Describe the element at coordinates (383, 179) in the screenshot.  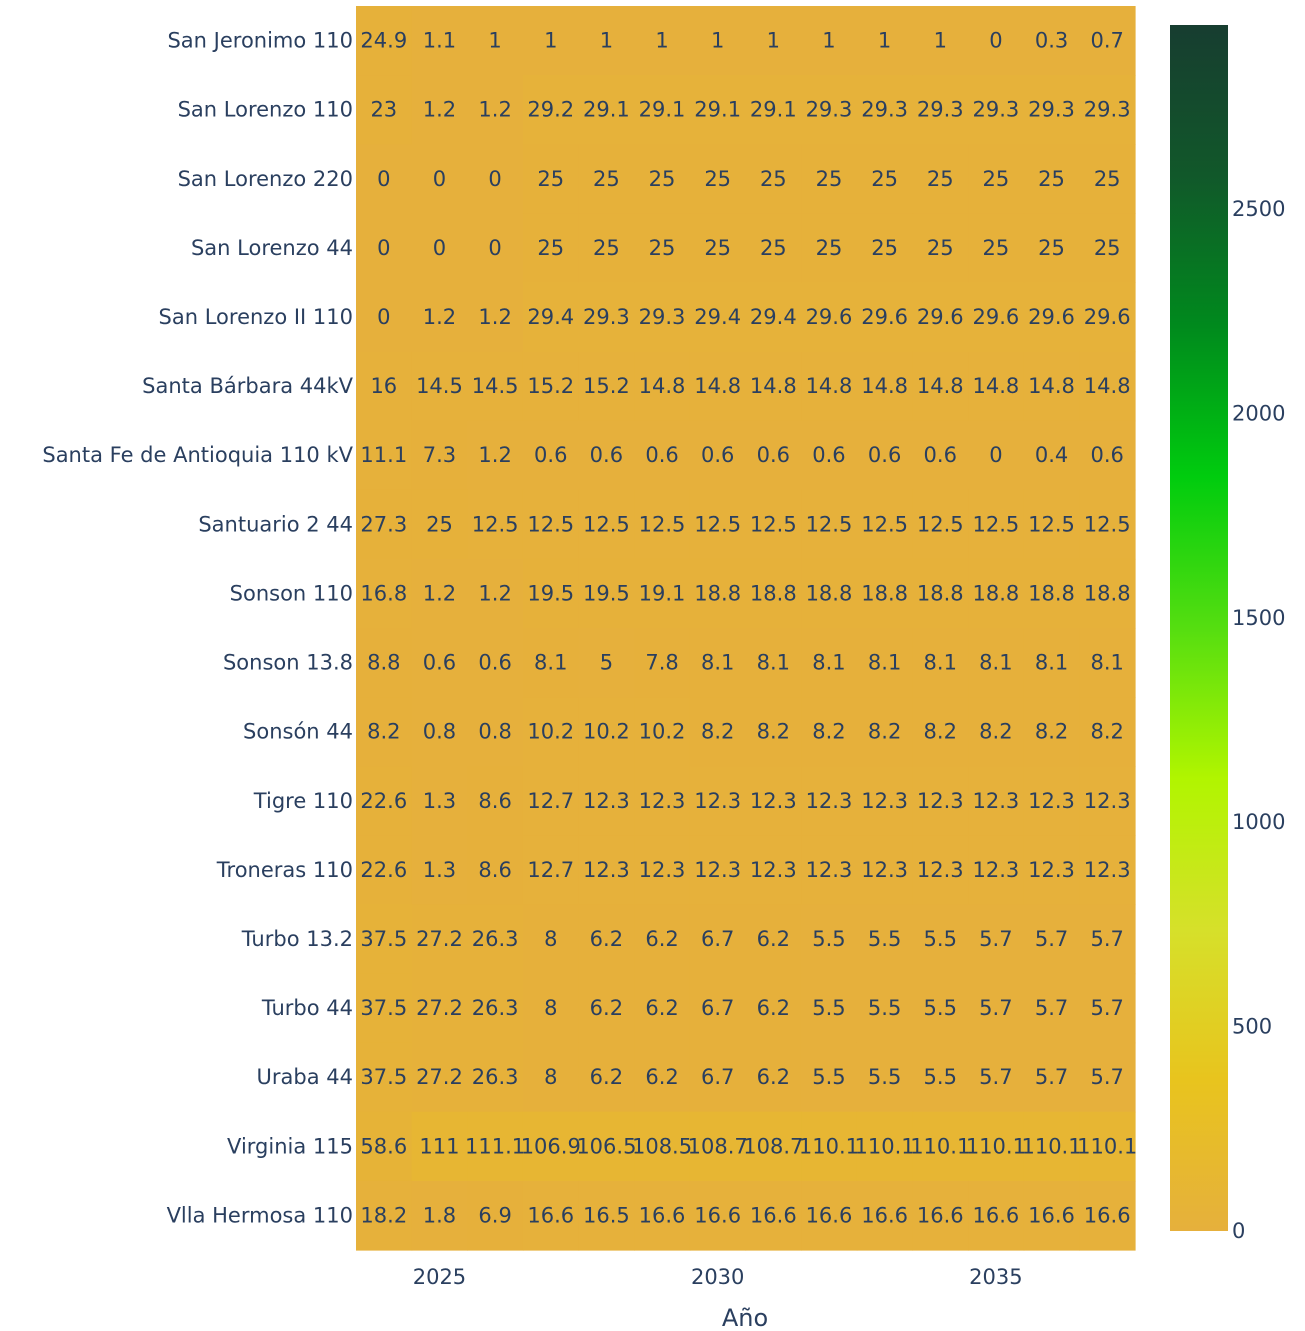
I see `cell-value-label: 0` at that location.